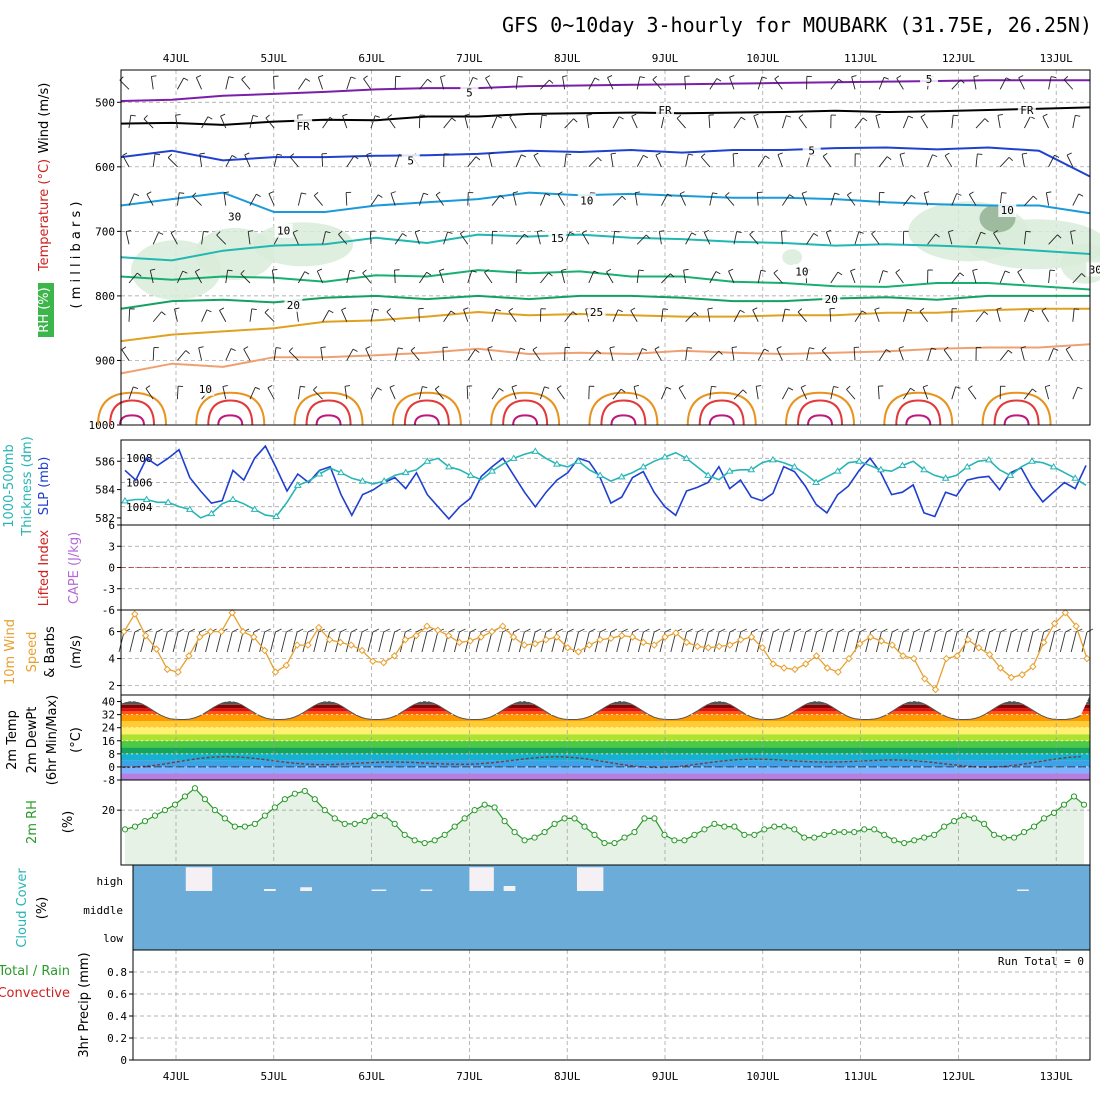 The width and height of the screenshot is (1100, 1100). What do you see at coordinates (103, 910) in the screenshot?
I see `cloud-level-label: middle` at bounding box center [103, 910].